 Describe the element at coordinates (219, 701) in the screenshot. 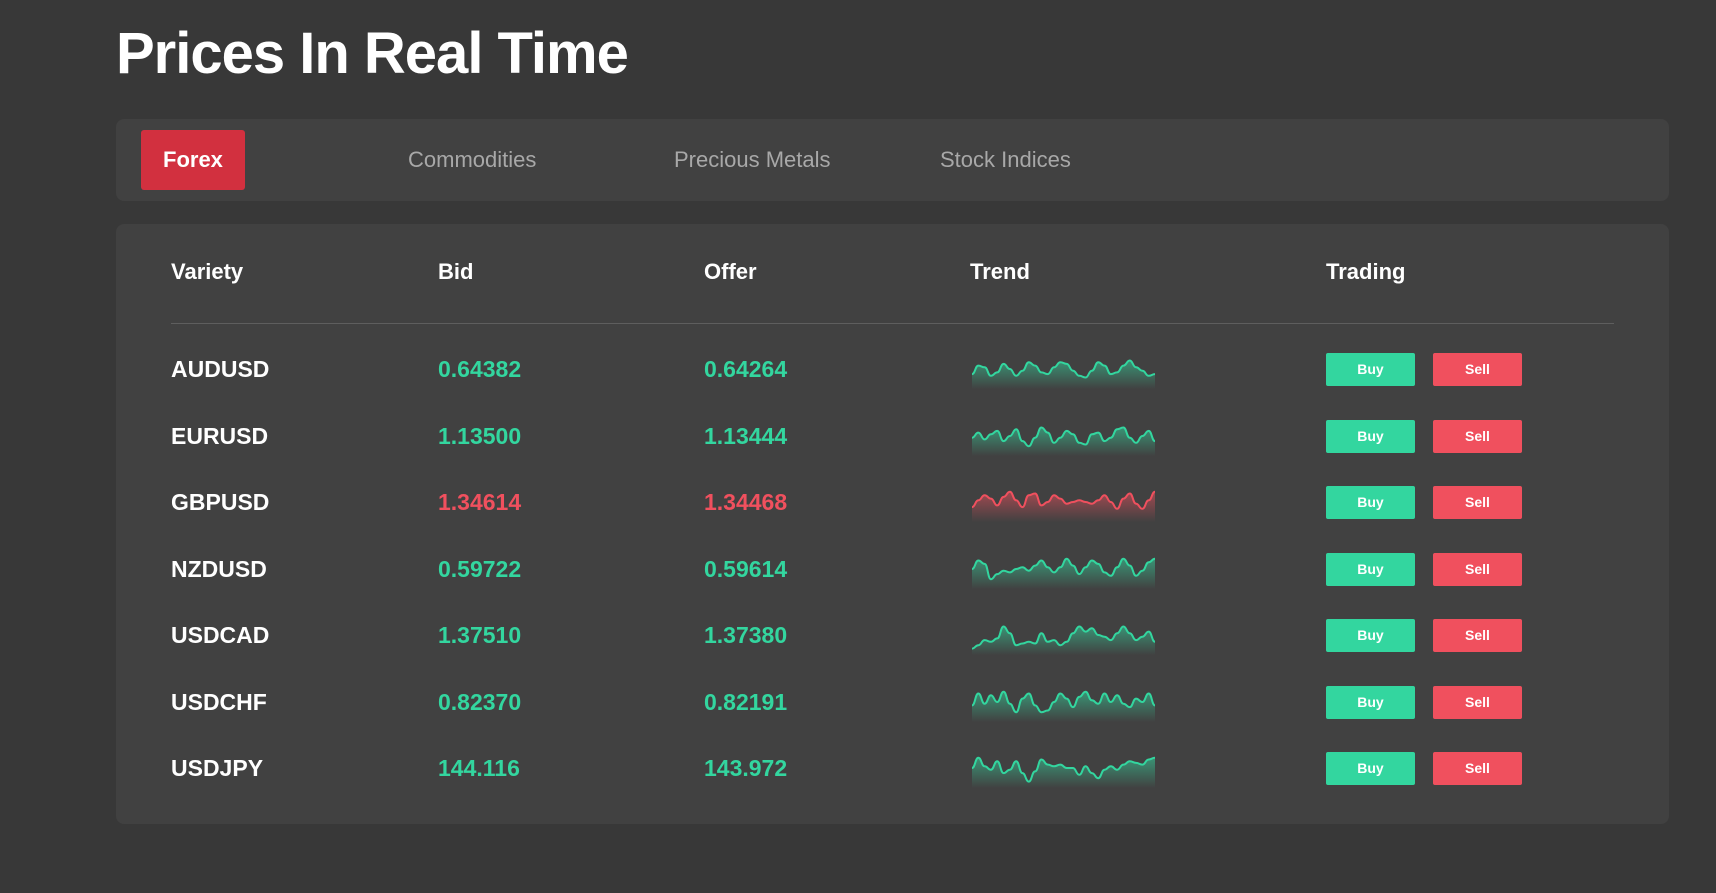

I see `variety-cell: USDCHF` at that location.